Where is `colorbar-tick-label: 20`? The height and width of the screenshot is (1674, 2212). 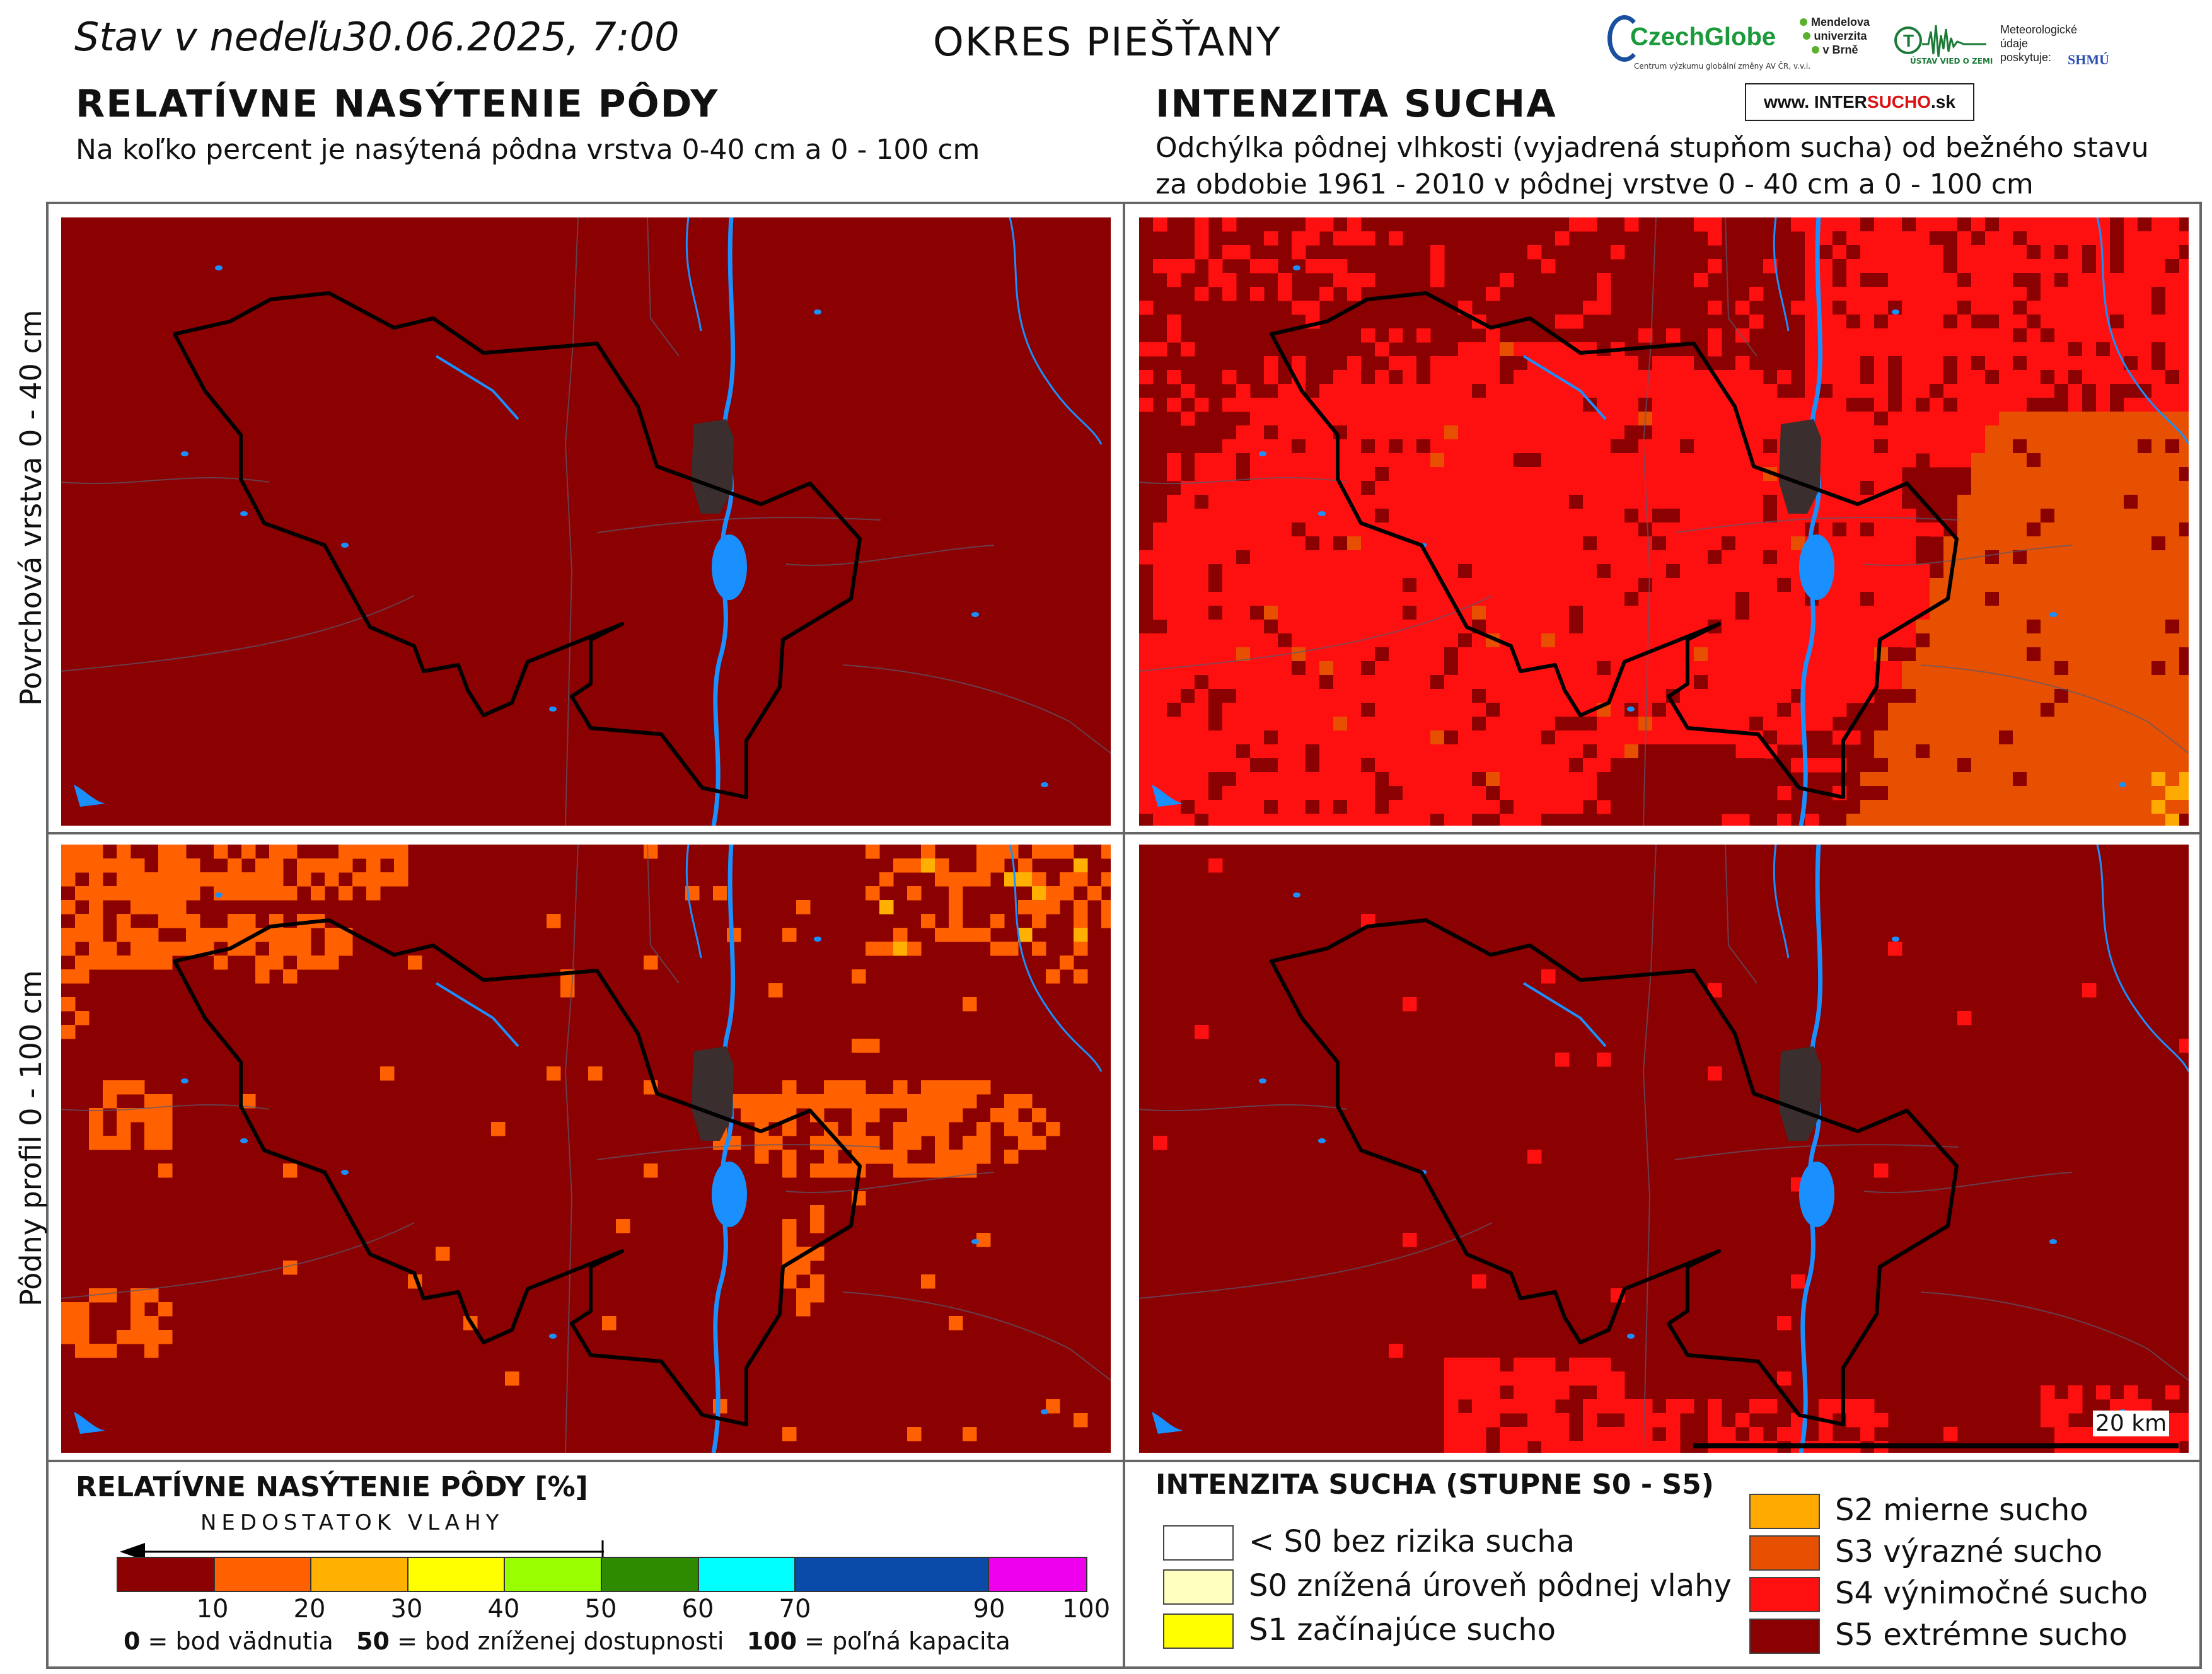 colorbar-tick-label: 20 is located at coordinates (309, 1609).